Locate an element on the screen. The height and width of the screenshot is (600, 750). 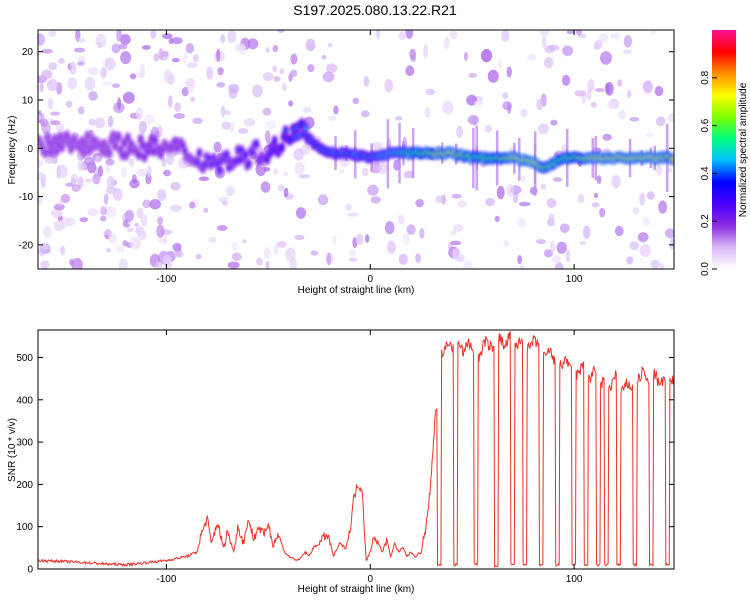
svg-text: 500 is located at coordinates (24, 358).